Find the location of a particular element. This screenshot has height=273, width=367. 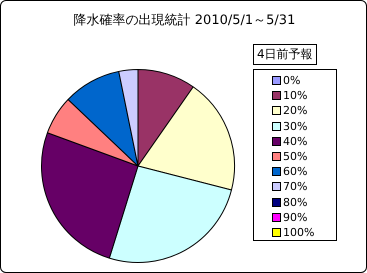

legend-label: 90% is located at coordinates (295, 217).